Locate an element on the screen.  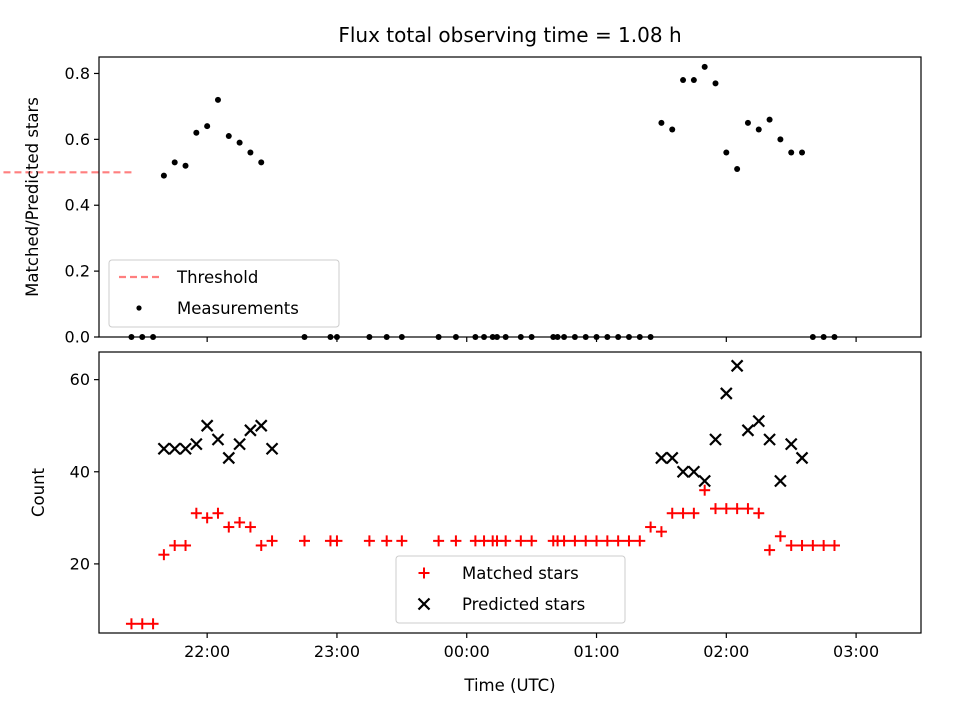
y-tick-label: 60 is located at coordinates (80, 379).